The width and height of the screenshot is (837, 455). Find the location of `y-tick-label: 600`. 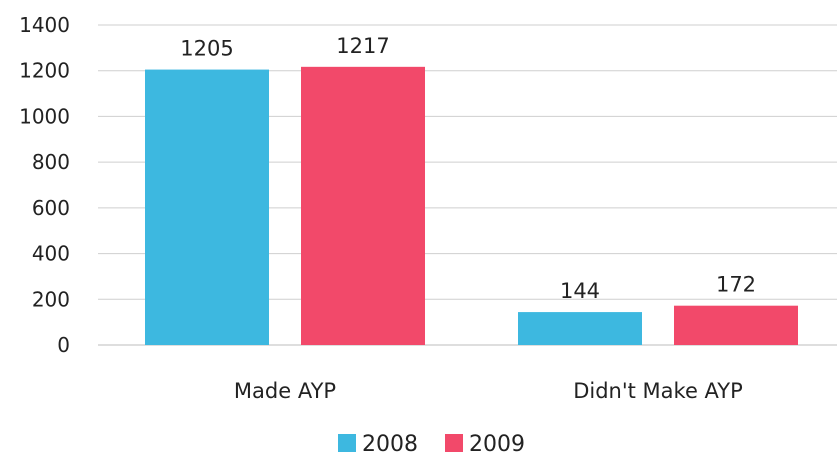

y-tick-label: 600 is located at coordinates (51, 208).